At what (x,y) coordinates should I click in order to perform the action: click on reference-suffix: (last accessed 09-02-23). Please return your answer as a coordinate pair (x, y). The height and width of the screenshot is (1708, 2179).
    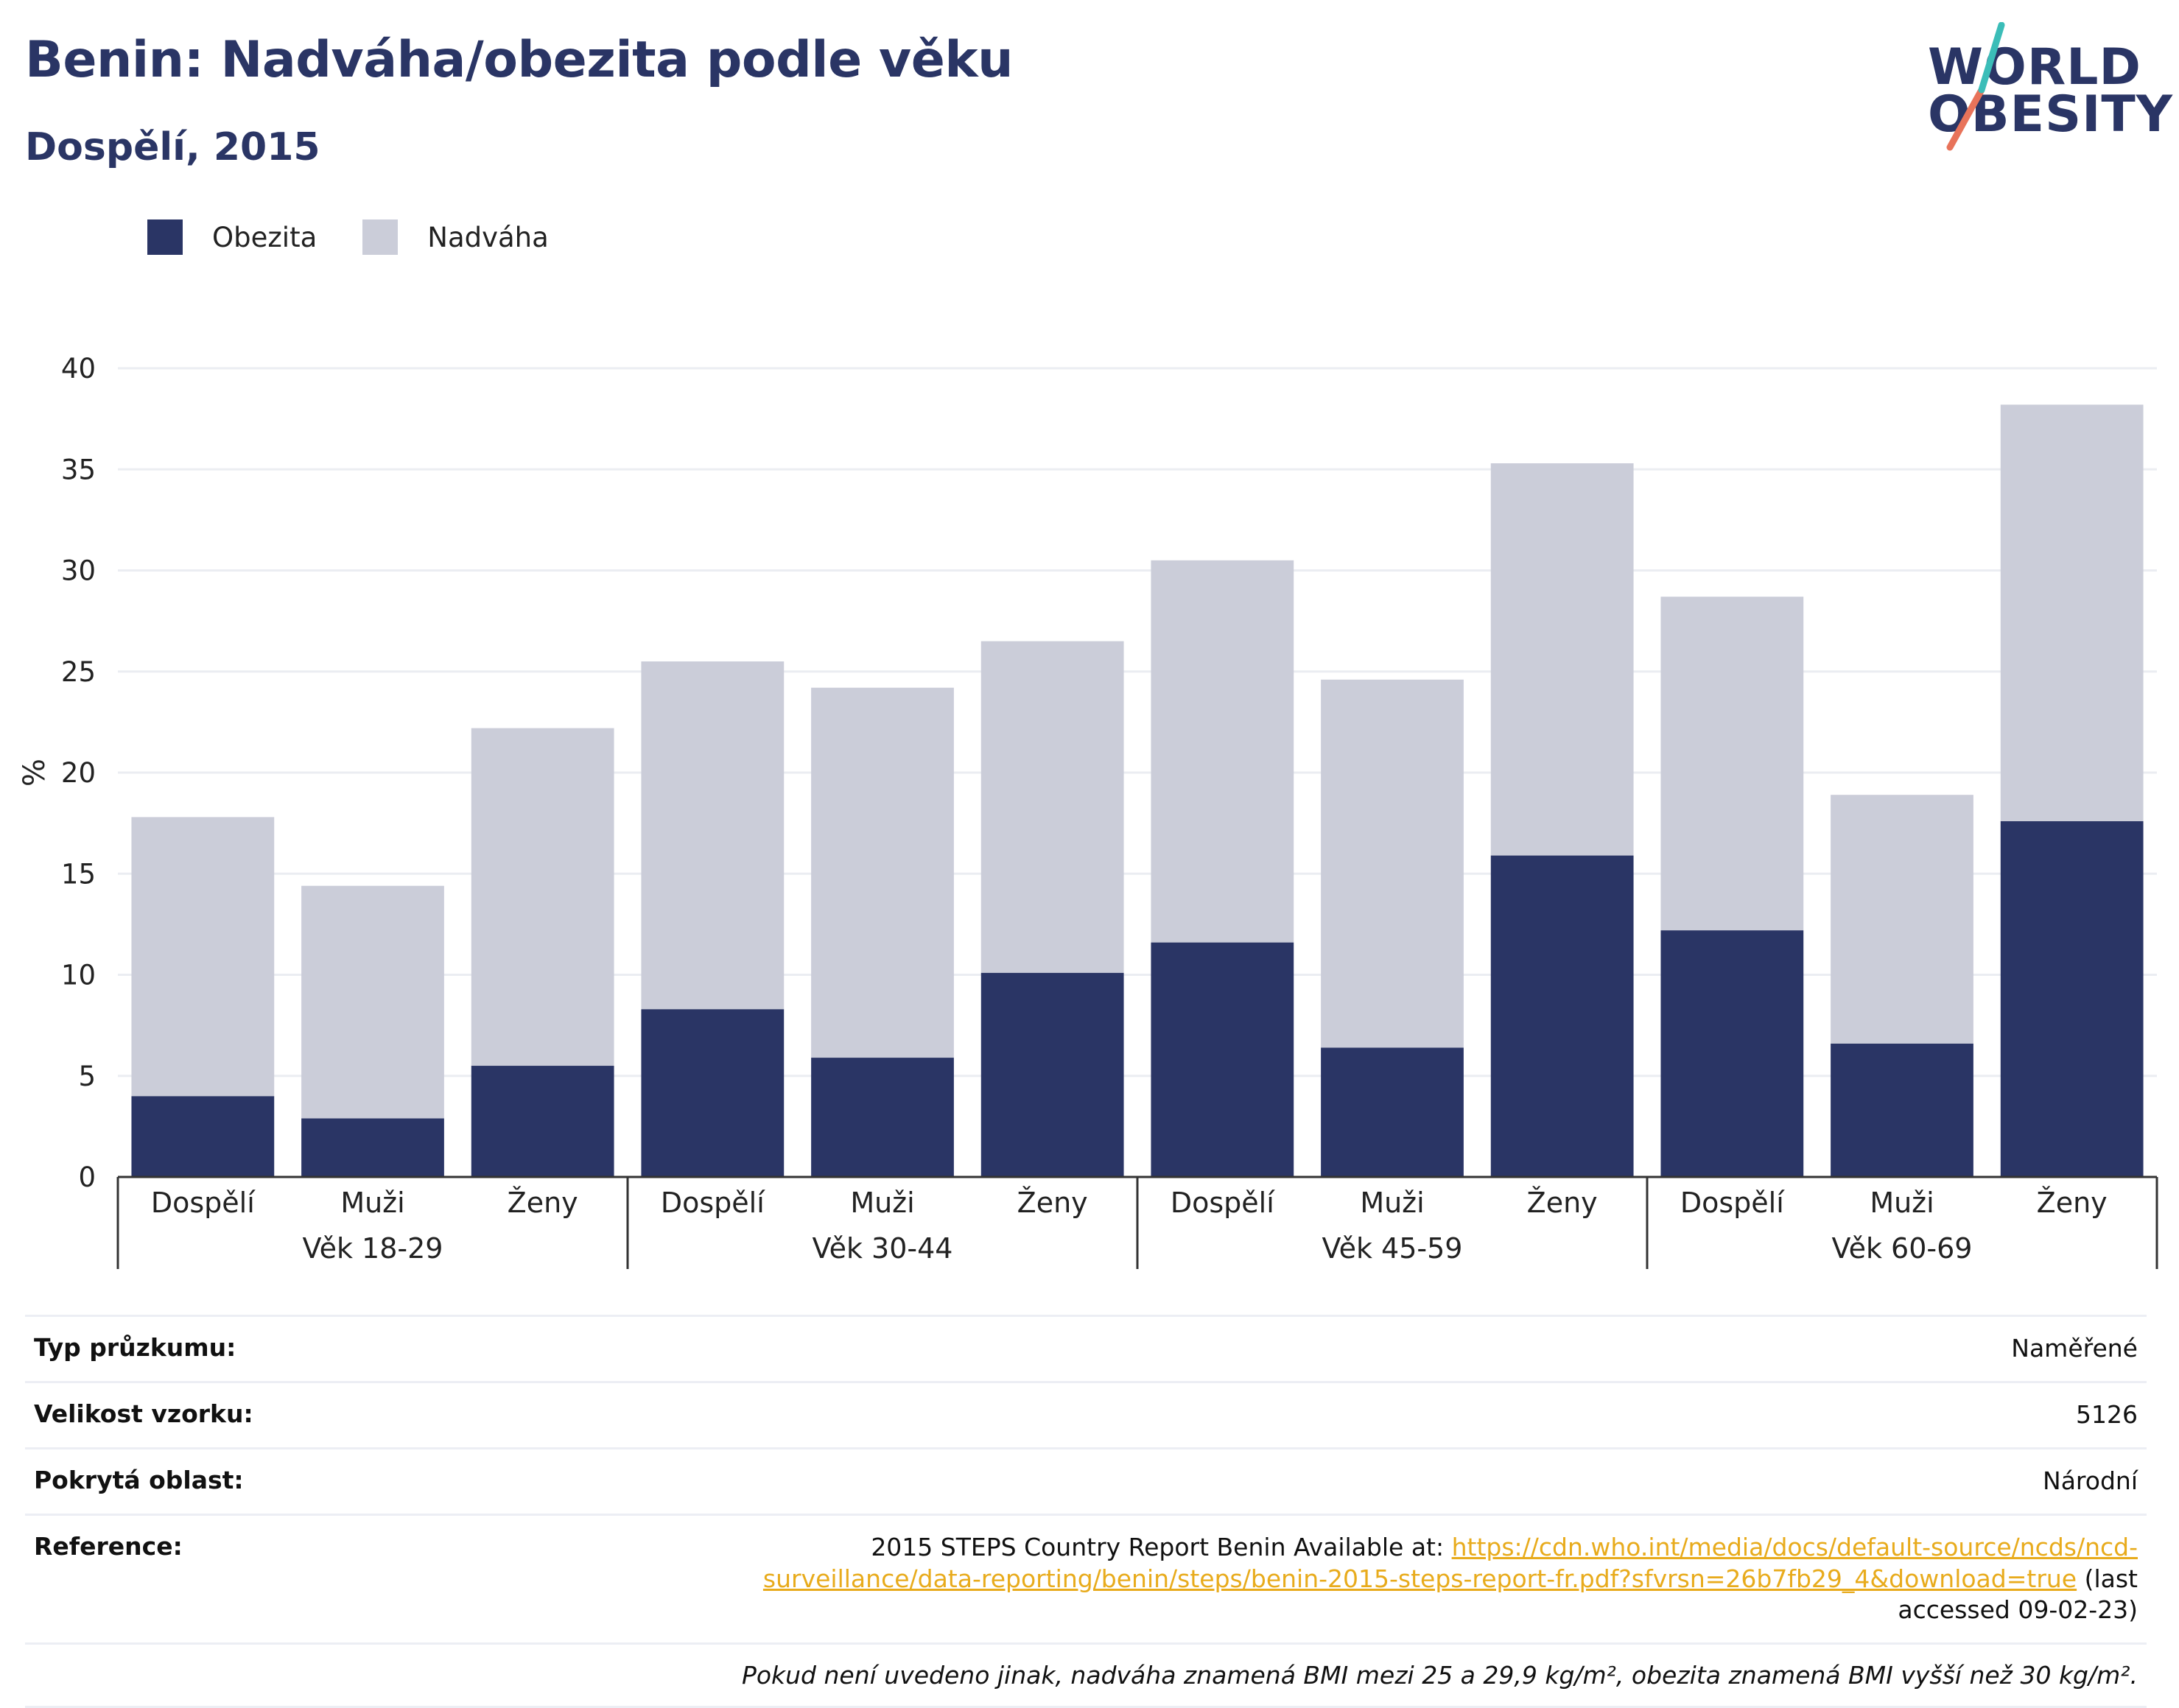
    Looking at the image, I should click on (2018, 1594).